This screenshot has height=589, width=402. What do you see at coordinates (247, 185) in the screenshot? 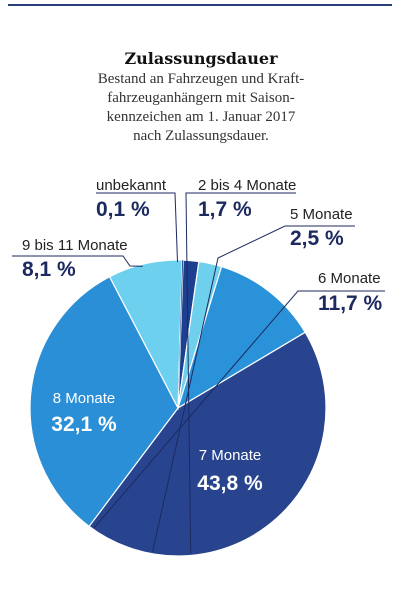
I see `slice-label-1: 2 bis 4 Monate` at bounding box center [247, 185].